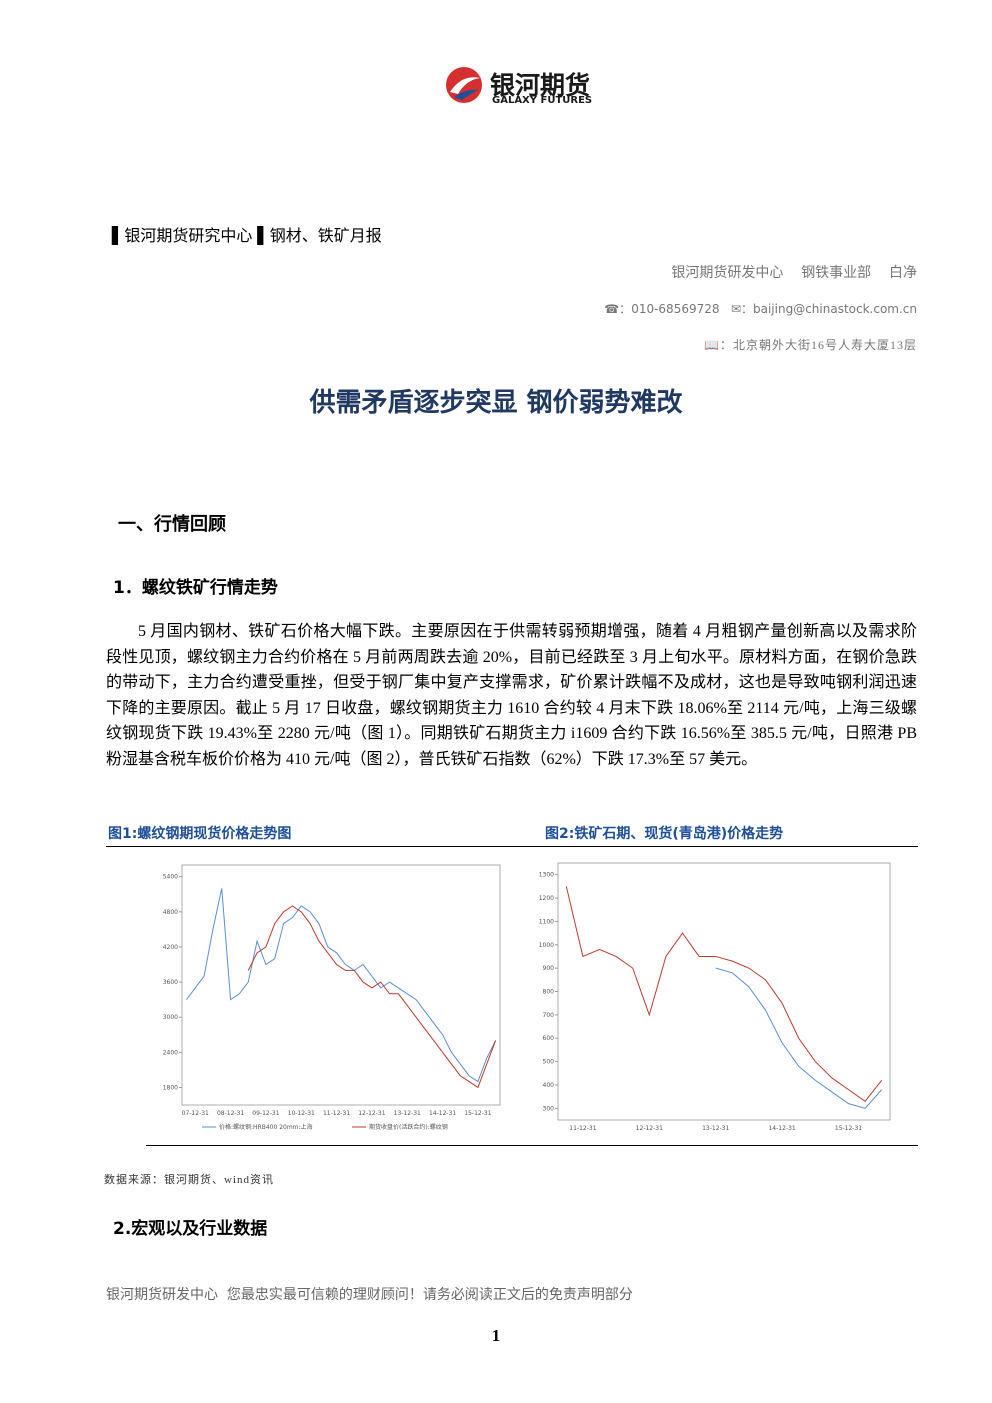 The height and width of the screenshot is (1403, 992). I want to click on author-dept: 钢铁事业部, so click(836, 273).